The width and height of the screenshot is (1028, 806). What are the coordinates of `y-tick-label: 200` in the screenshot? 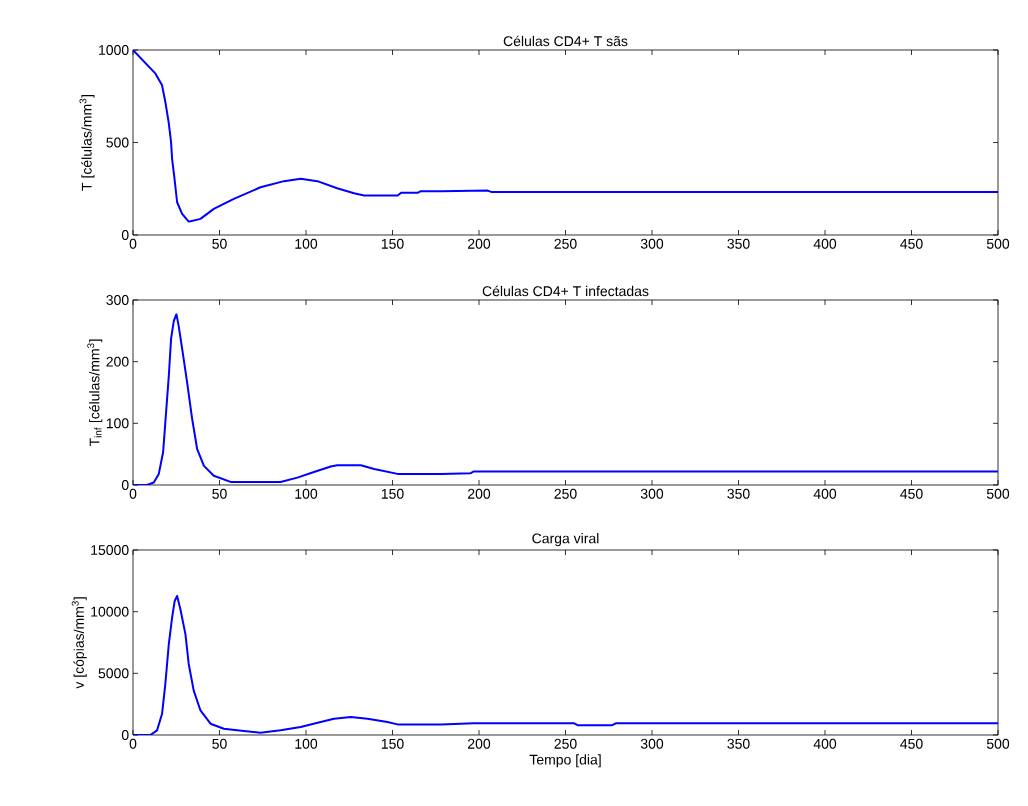 It's located at (117, 361).